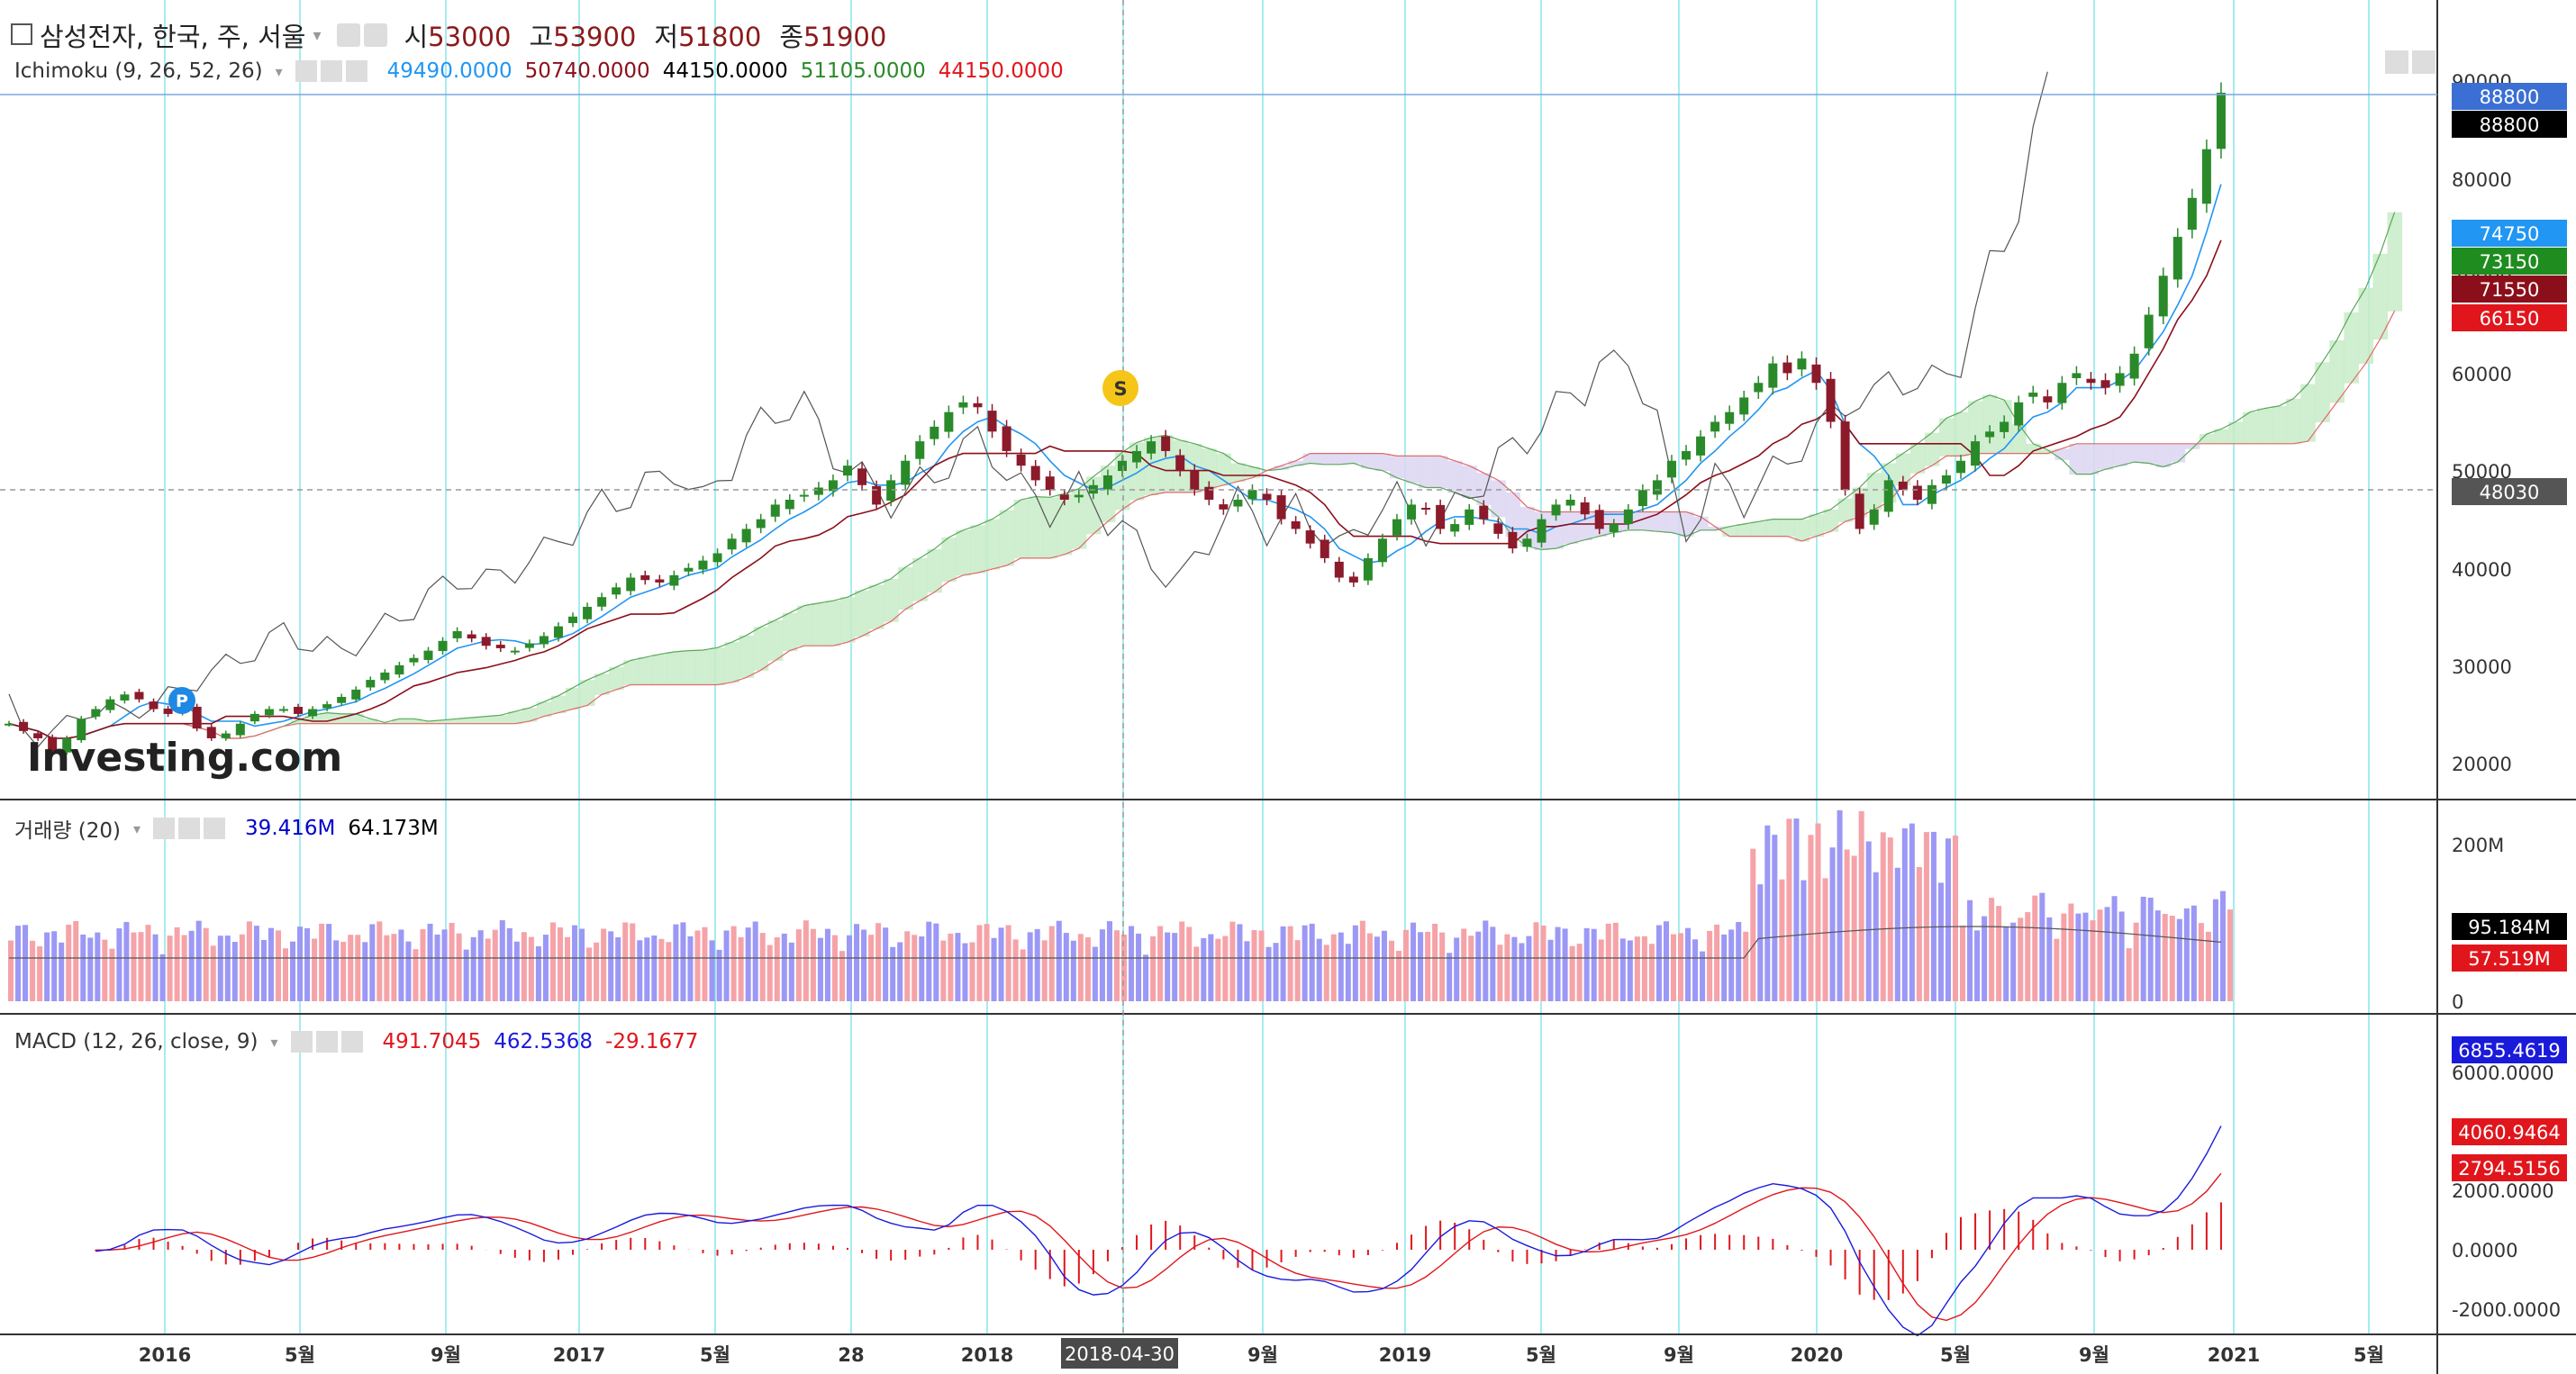 The width and height of the screenshot is (2576, 1374). I want to click on axis-value-badge-label: 48030, so click(2510, 492).